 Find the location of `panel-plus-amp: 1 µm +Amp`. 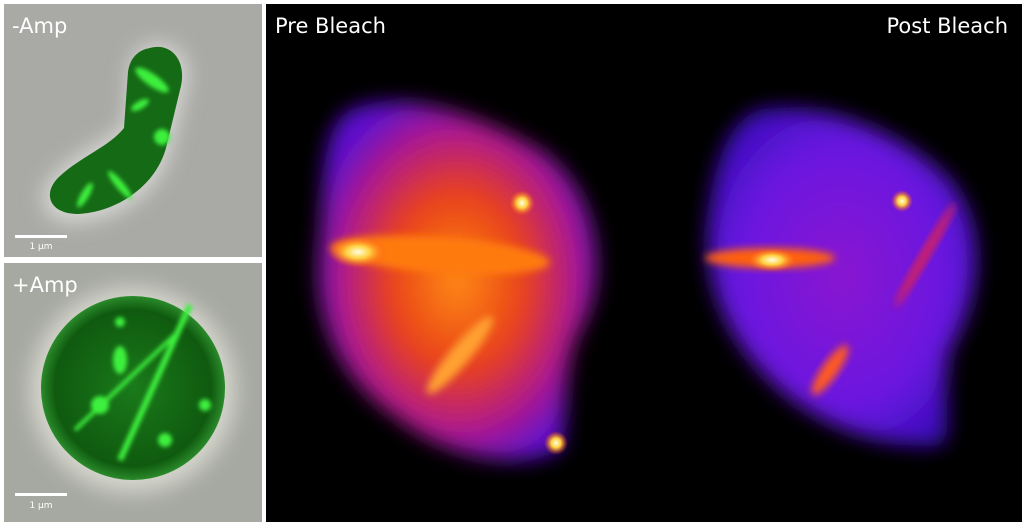

panel-plus-amp: 1 µm +Amp is located at coordinates (133, 392).